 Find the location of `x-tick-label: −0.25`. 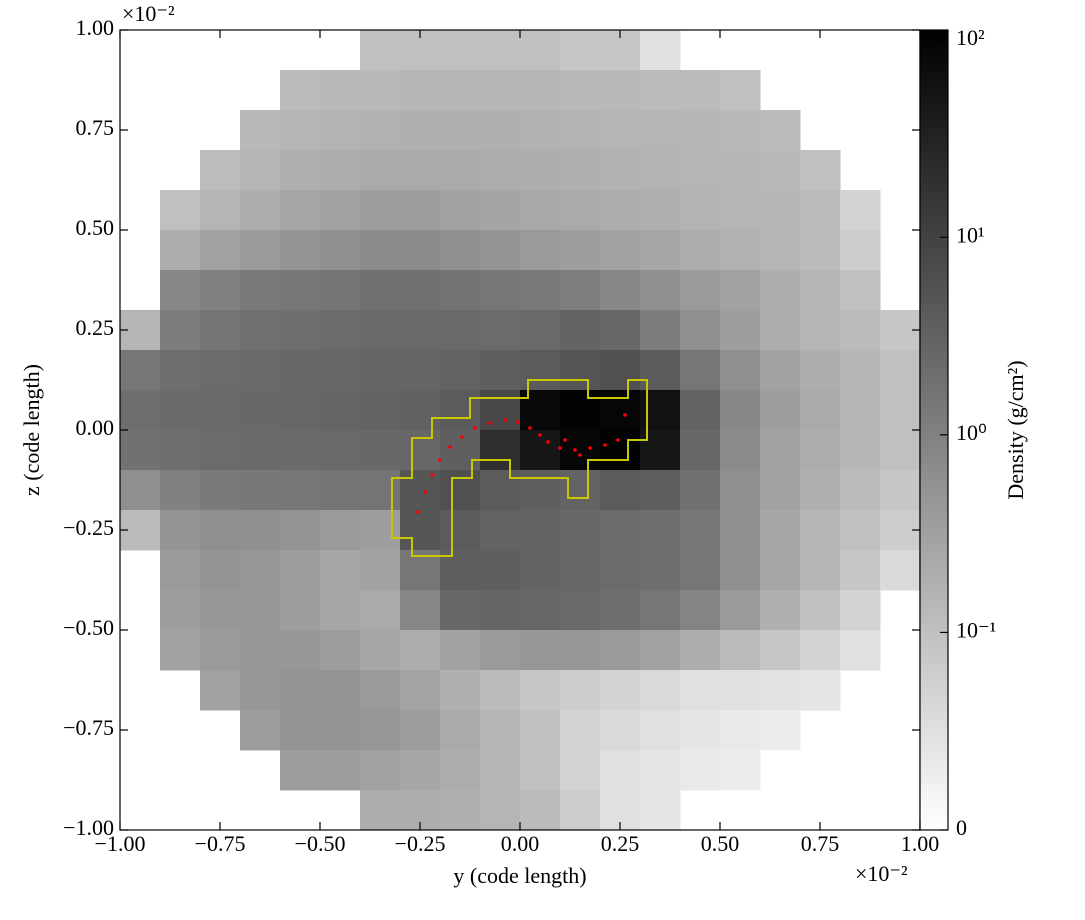

x-tick-label: −0.25 is located at coordinates (420, 843).